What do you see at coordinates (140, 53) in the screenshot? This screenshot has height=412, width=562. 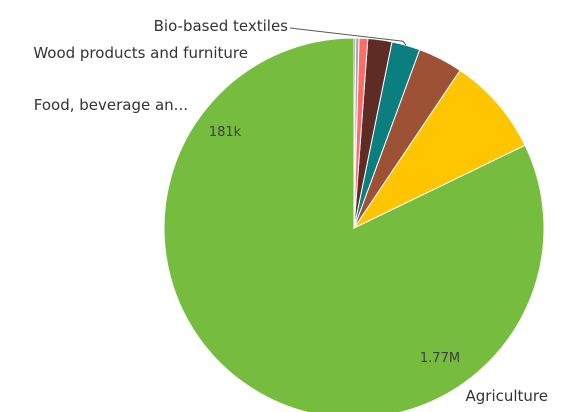 I see `outer-label-wood-products: Wood products and furniture` at bounding box center [140, 53].